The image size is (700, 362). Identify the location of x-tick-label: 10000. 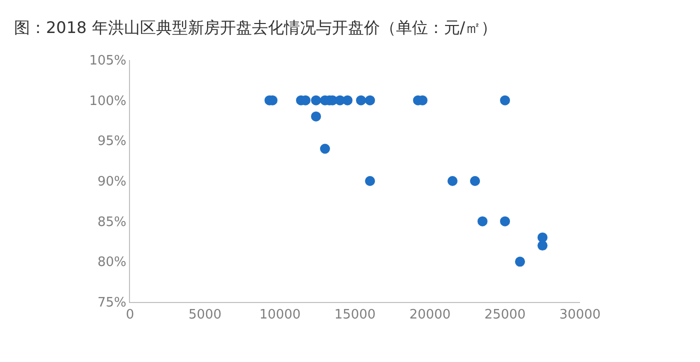
(280, 315).